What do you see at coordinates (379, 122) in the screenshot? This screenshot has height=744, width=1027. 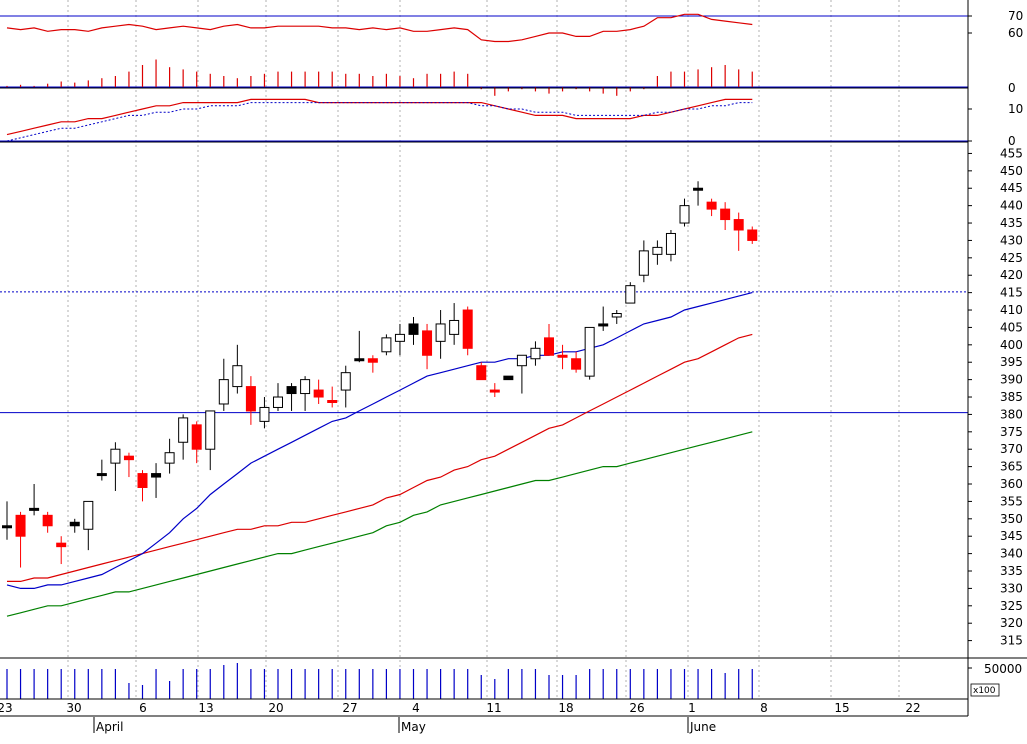 I see `macd-signal-line` at bounding box center [379, 122].